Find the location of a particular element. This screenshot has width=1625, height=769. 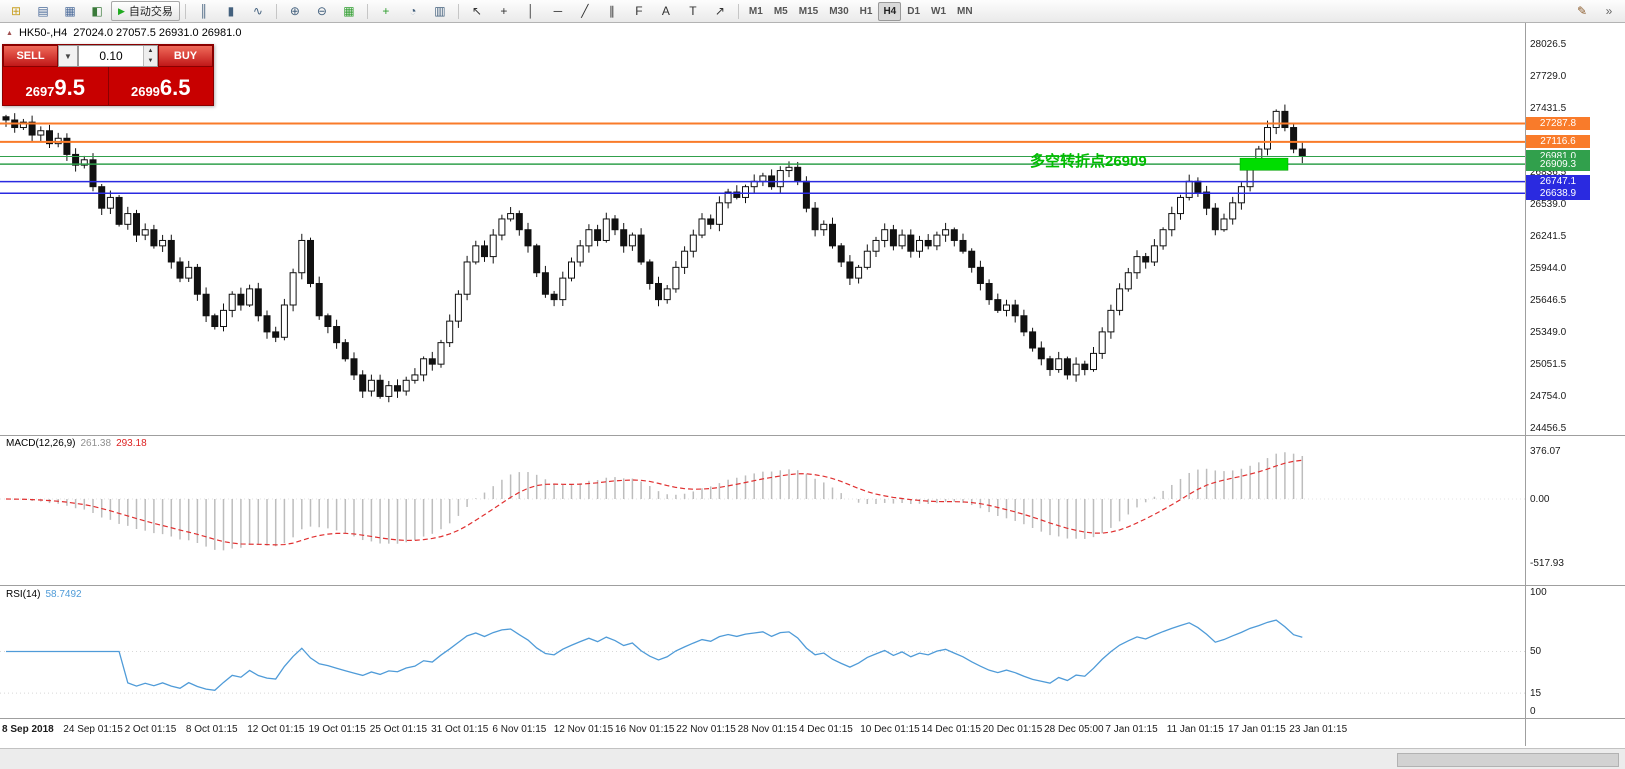

volume-input is located at coordinates (111, 56).